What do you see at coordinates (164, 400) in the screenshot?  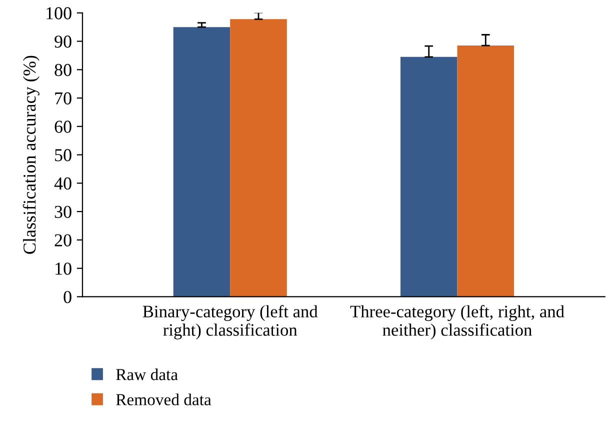 I see `legend-label: Removed data` at bounding box center [164, 400].